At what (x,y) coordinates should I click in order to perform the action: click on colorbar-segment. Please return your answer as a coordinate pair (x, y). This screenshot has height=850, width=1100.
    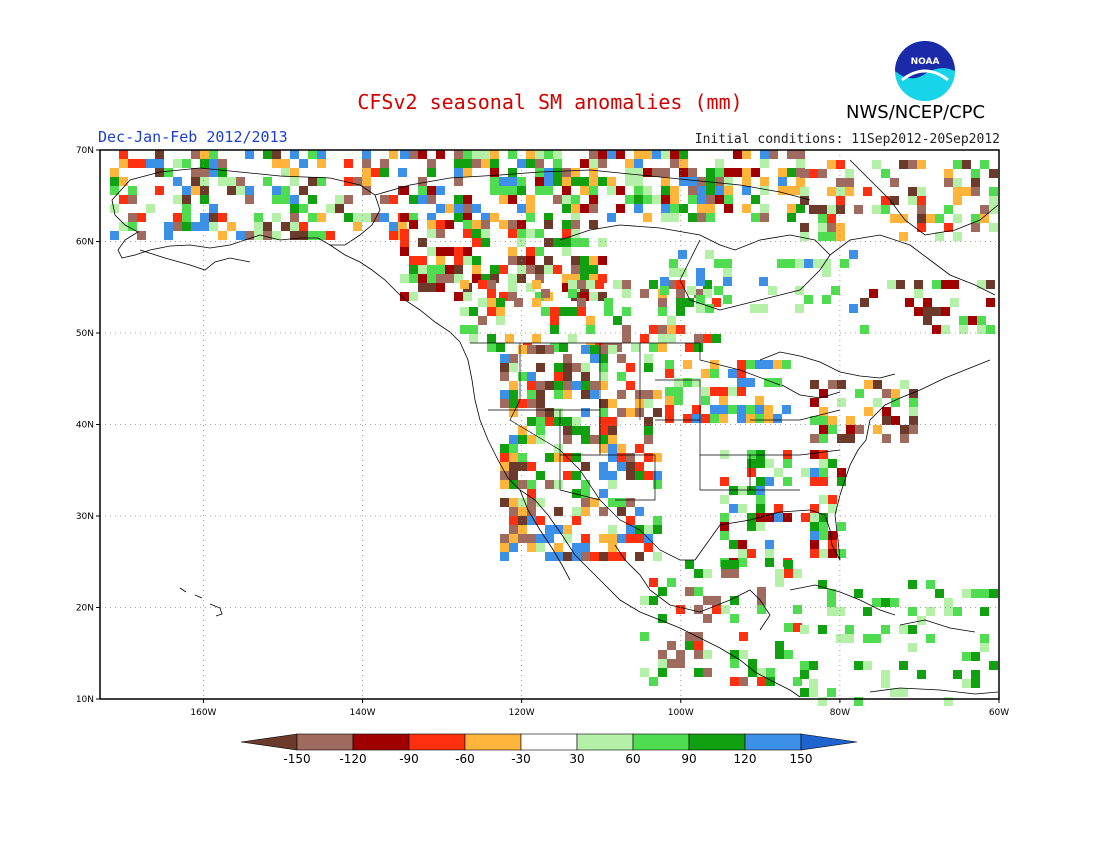
    Looking at the image, I should click on (381, 742).